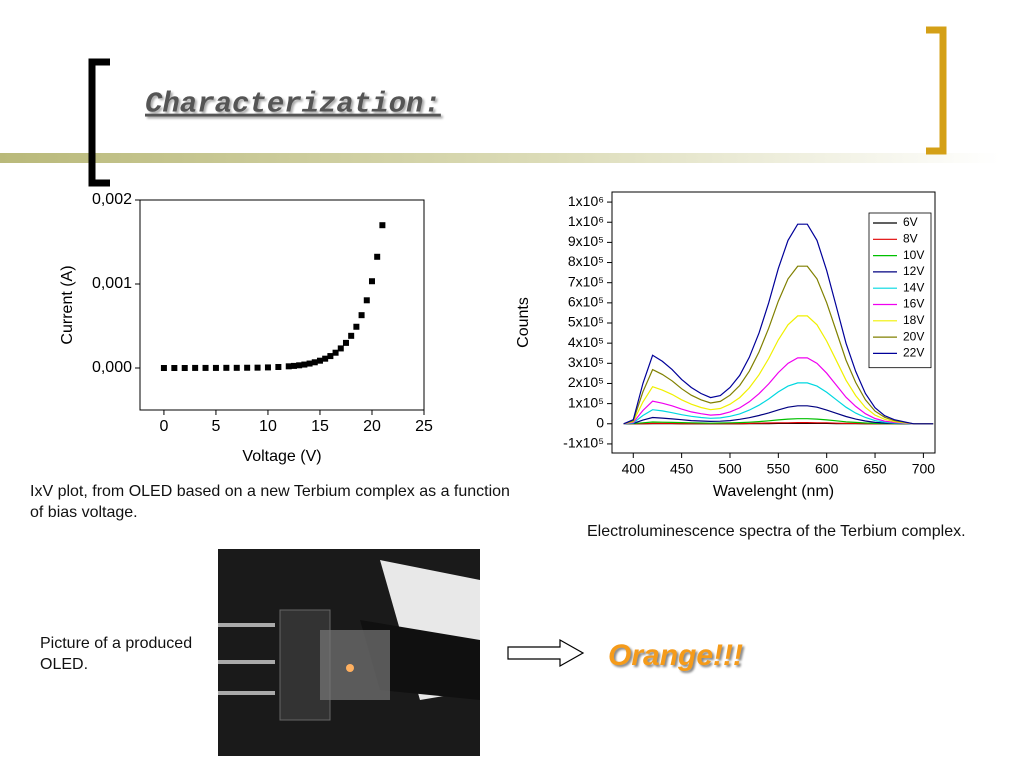  I want to click on legend-label: 8V, so click(910, 238).